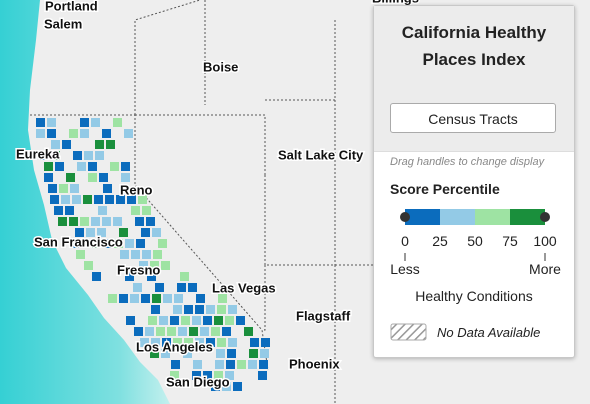 The width and height of the screenshot is (590, 404). I want to click on city-label: Salem, so click(63, 23).